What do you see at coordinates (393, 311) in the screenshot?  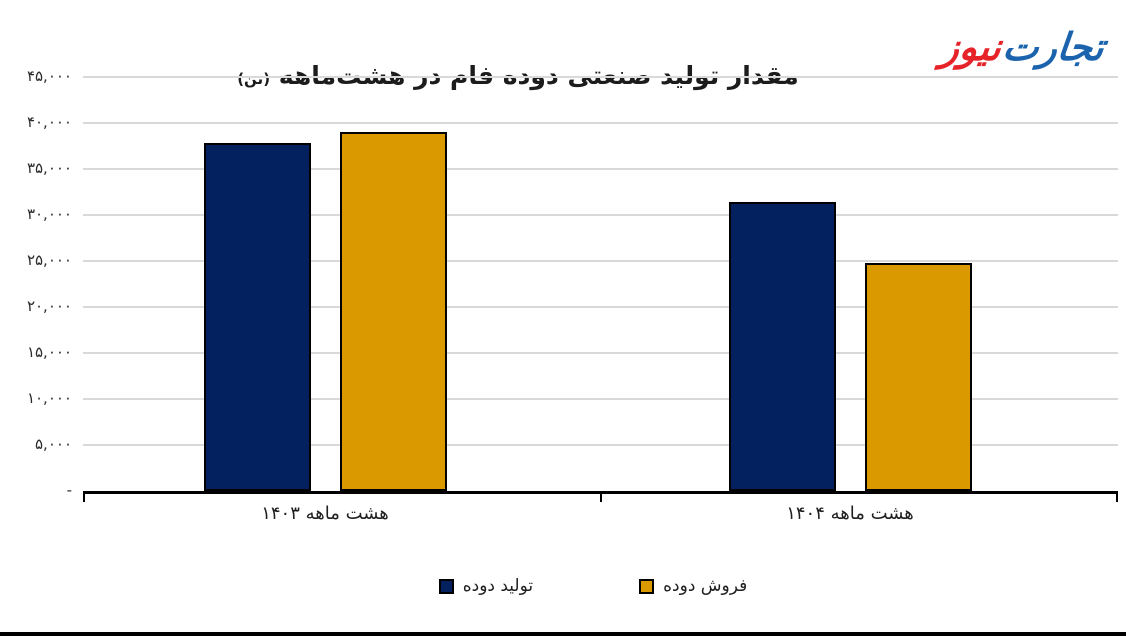 I see `bar-sales-cat1` at bounding box center [393, 311].